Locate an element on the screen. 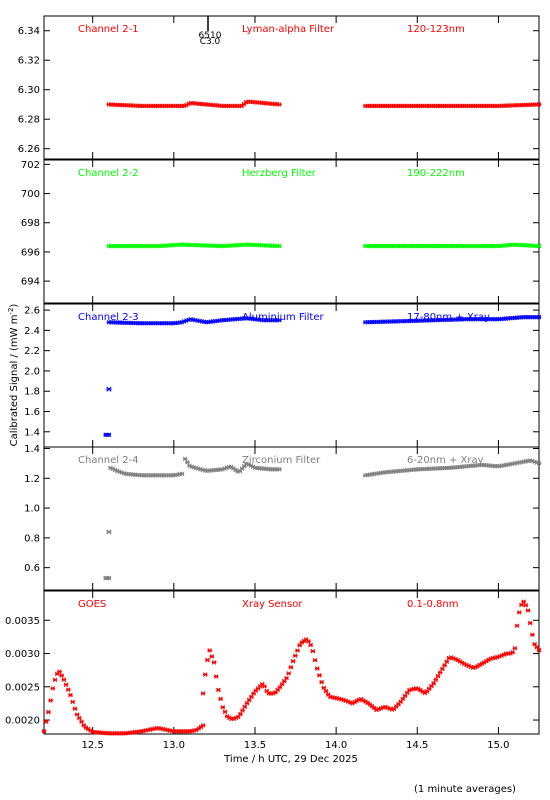 The image size is (550, 800). panel-1-filter-label: Lyman-alpha Filter is located at coordinates (288, 29).